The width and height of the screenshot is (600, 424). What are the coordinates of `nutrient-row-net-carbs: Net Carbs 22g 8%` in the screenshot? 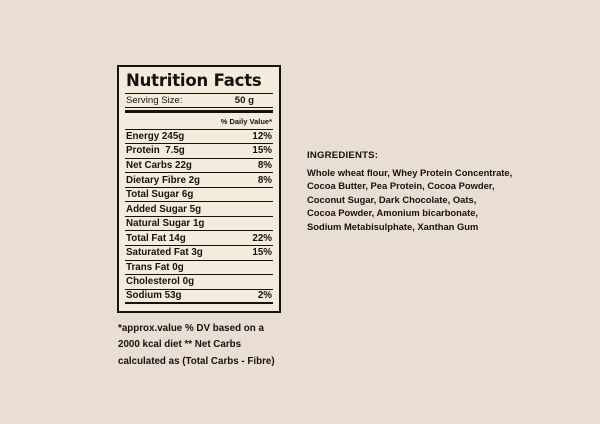 It's located at (199, 166).